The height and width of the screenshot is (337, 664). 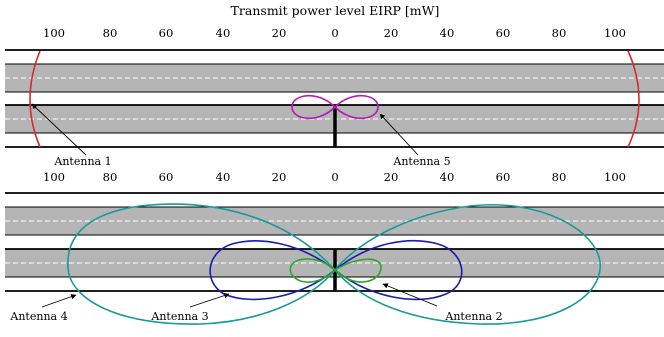 I want to click on antenna-3-arrow, so click(x=209, y=300).